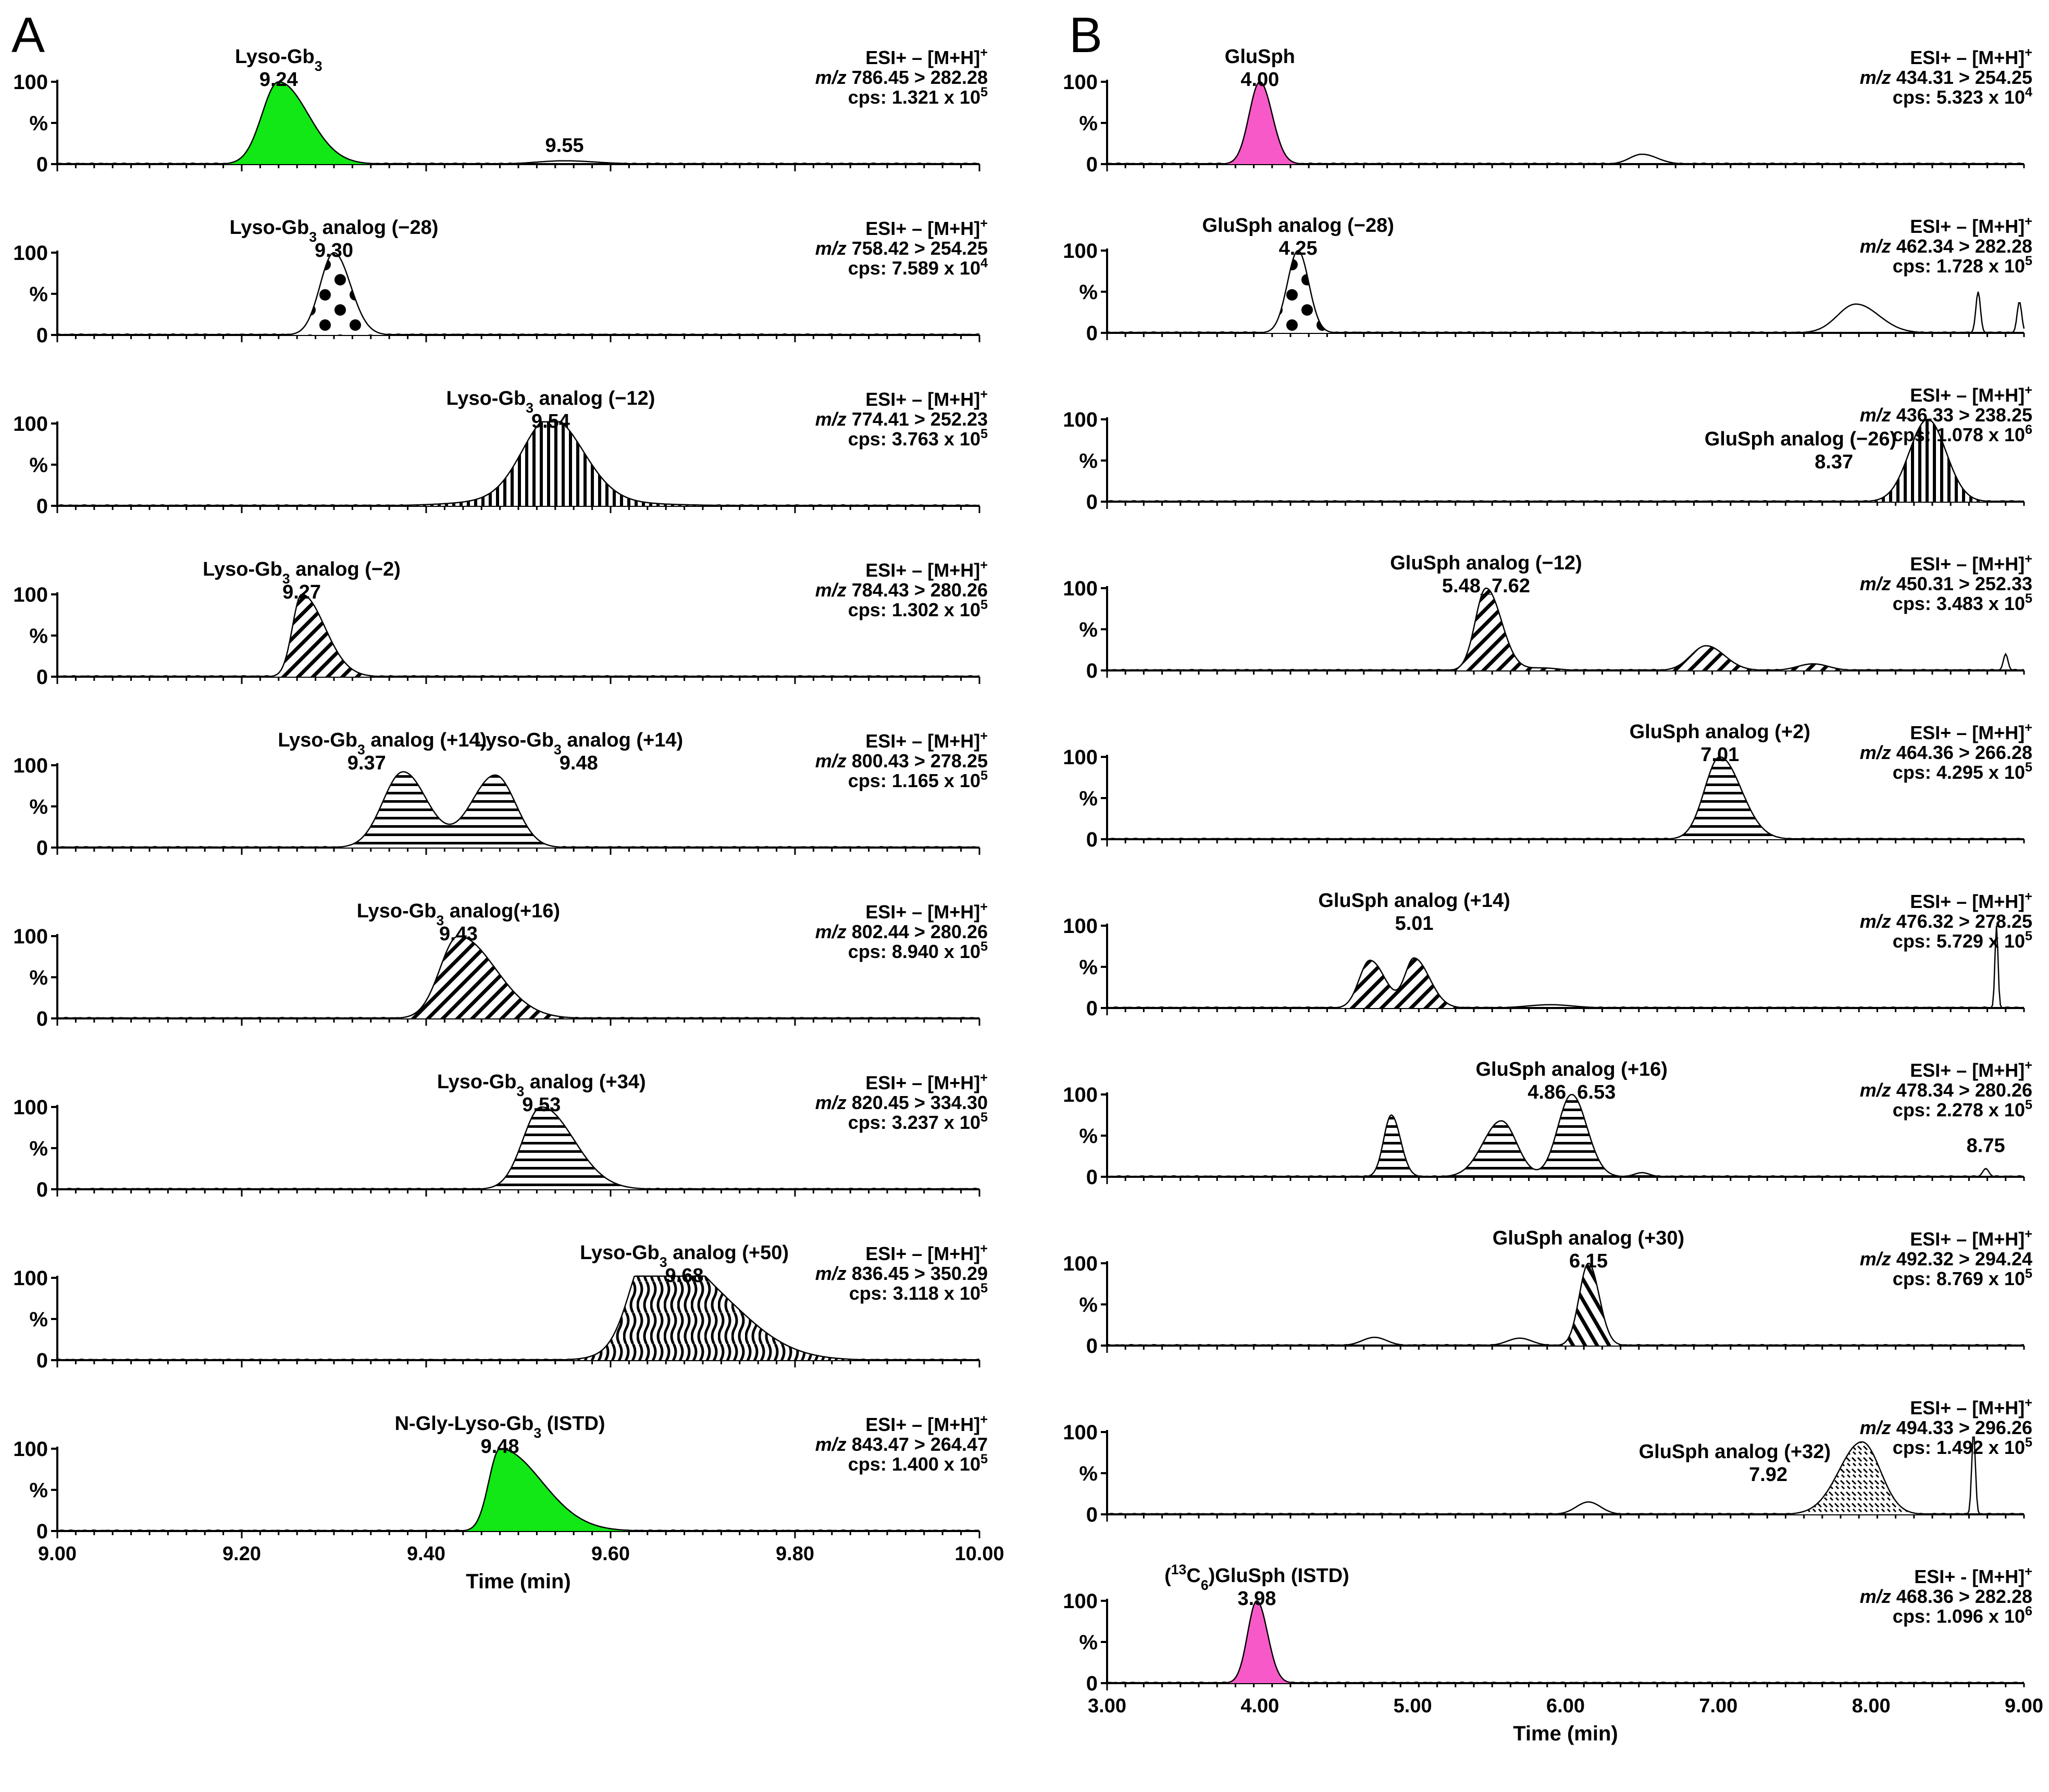  Describe the element at coordinates (334, 251) in the screenshot. I see `retention-time: 9.30` at that location.